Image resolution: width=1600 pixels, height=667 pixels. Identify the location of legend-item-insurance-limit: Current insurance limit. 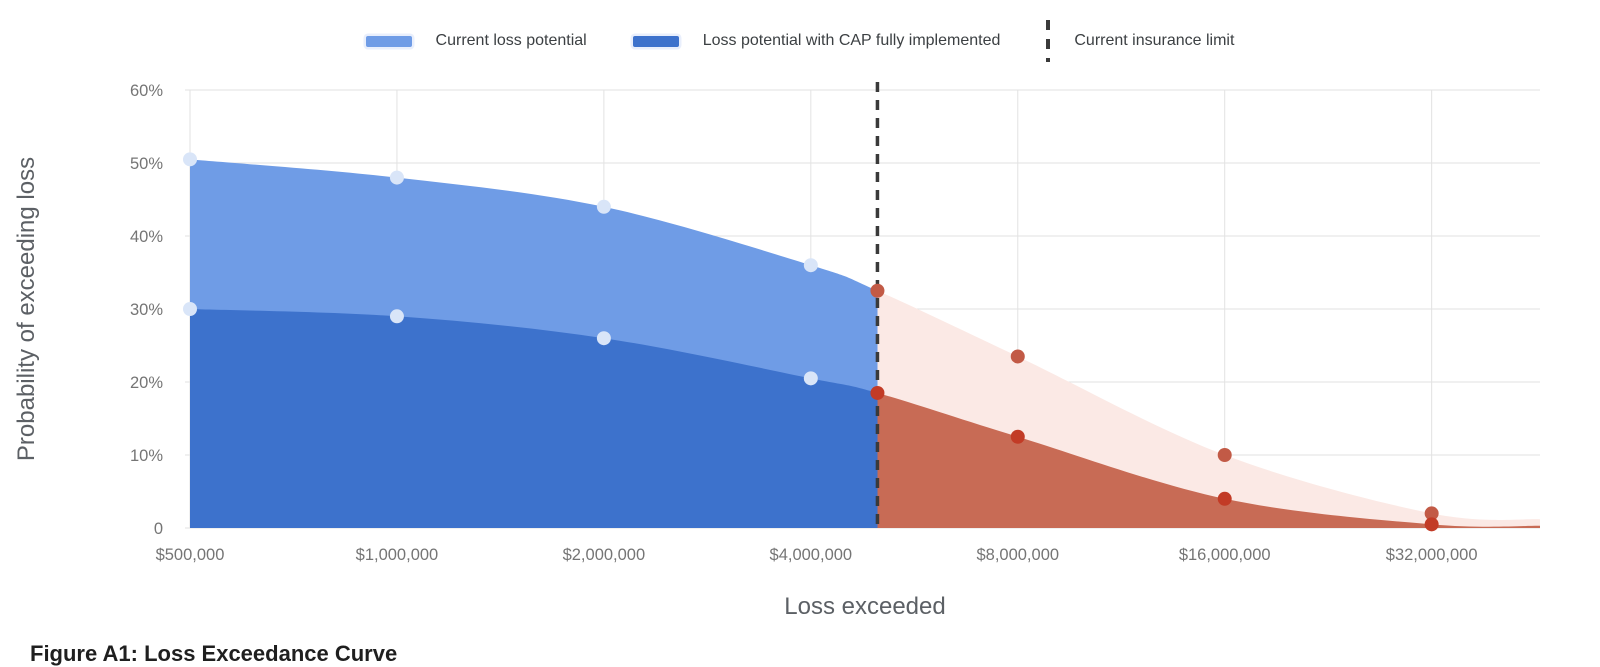
(1140, 41).